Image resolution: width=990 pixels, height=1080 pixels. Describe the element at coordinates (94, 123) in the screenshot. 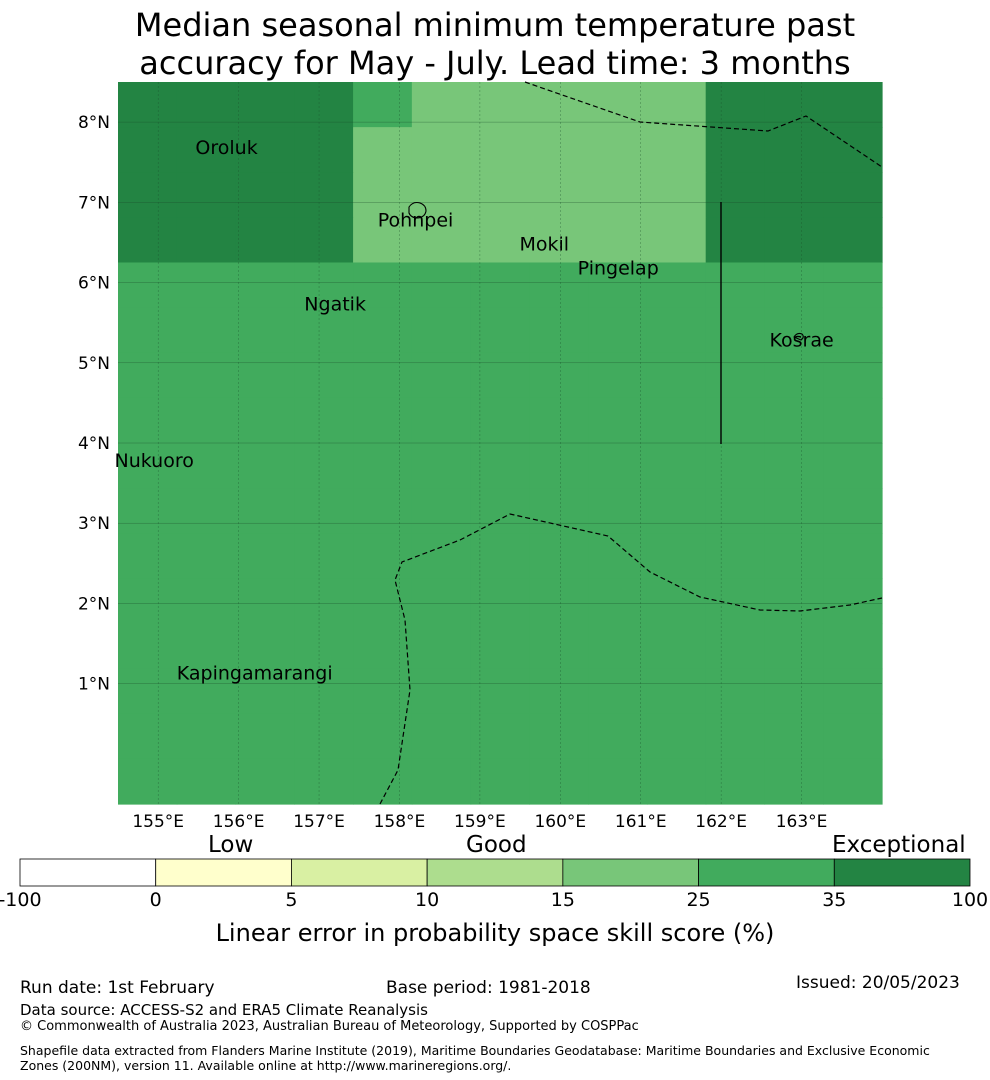

I see `y-tick-label: 8°N` at that location.